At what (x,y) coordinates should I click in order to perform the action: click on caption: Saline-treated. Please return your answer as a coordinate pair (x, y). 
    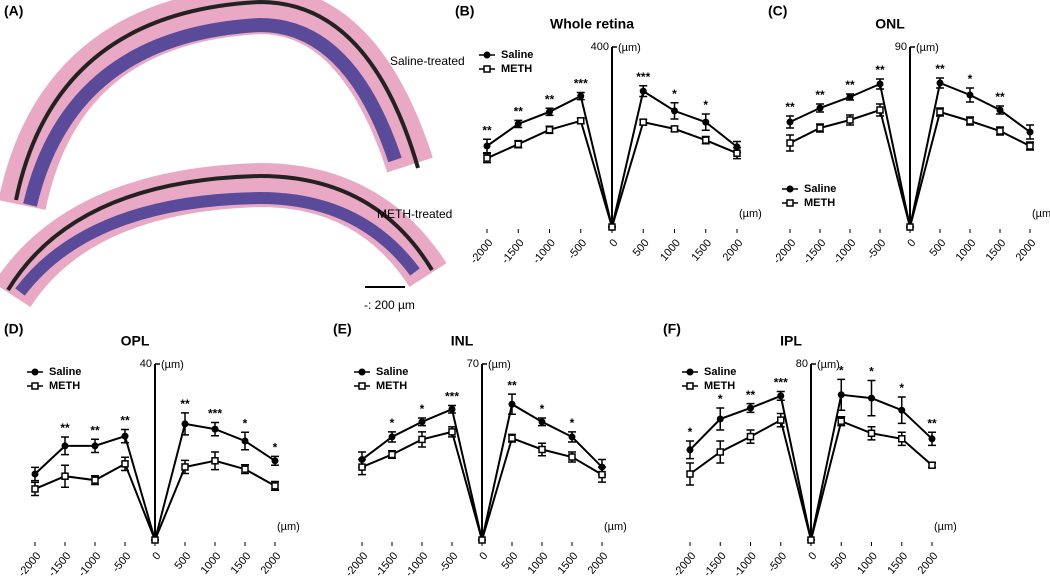
    Looking at the image, I should click on (427, 61).